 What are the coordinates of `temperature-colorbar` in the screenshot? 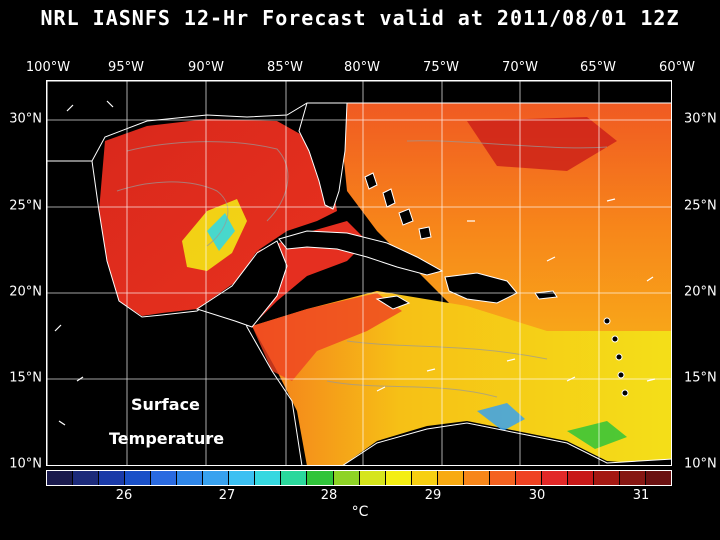 It's located at (359, 478).